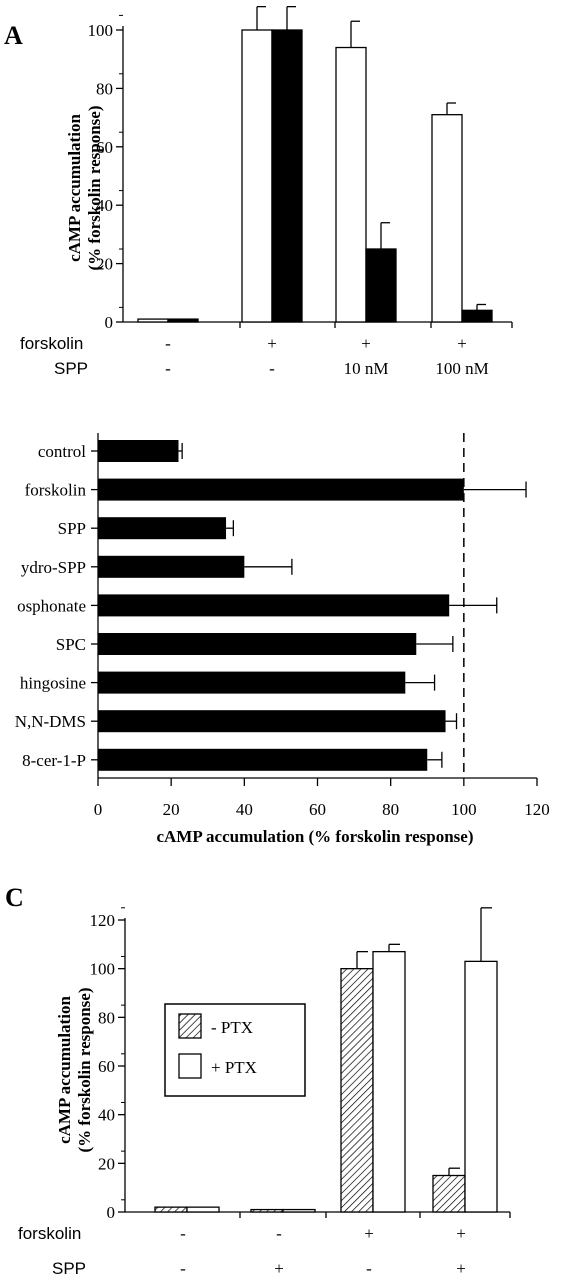 The image size is (565, 1287). Describe the element at coordinates (74, 188) in the screenshot. I see `panel-a-ylabel-line1: cAMP accumulation` at that location.